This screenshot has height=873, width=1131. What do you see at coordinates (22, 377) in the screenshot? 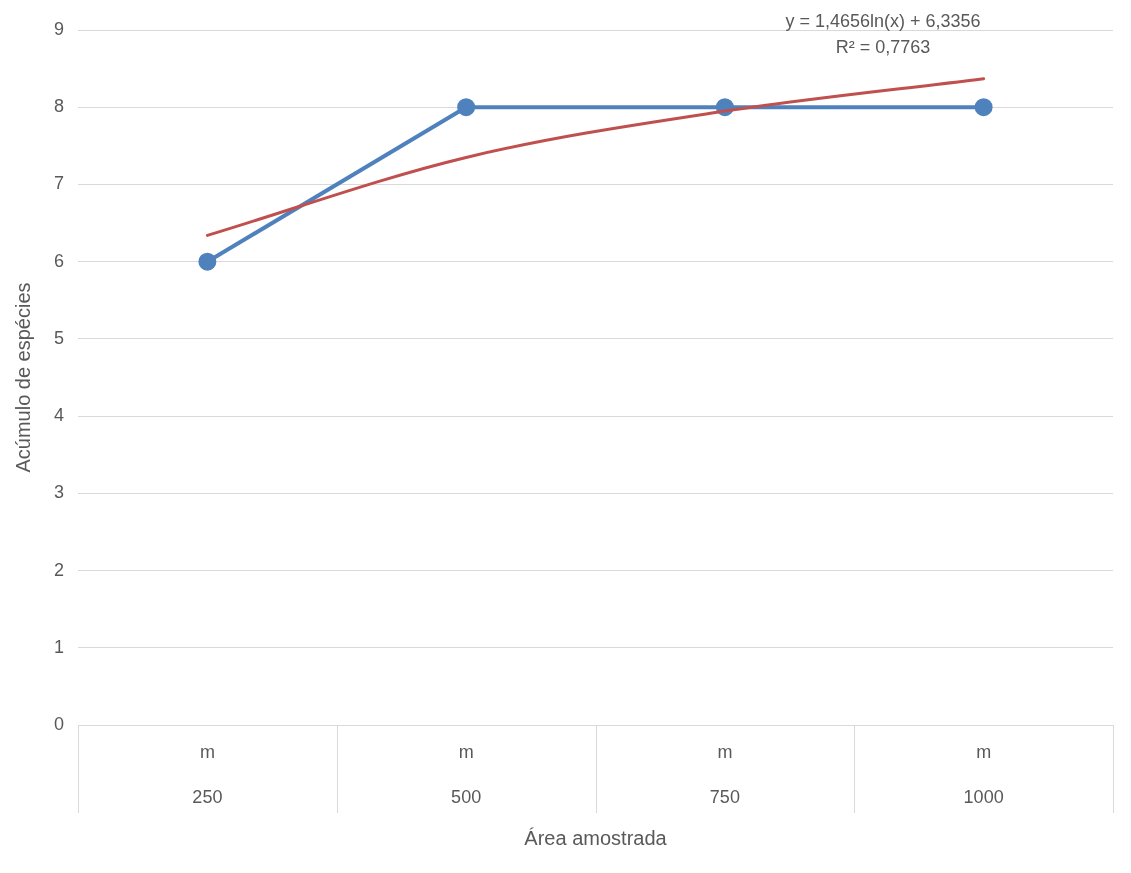
I see `y-axis-title: Acúmulo de espécies` at bounding box center [22, 377].